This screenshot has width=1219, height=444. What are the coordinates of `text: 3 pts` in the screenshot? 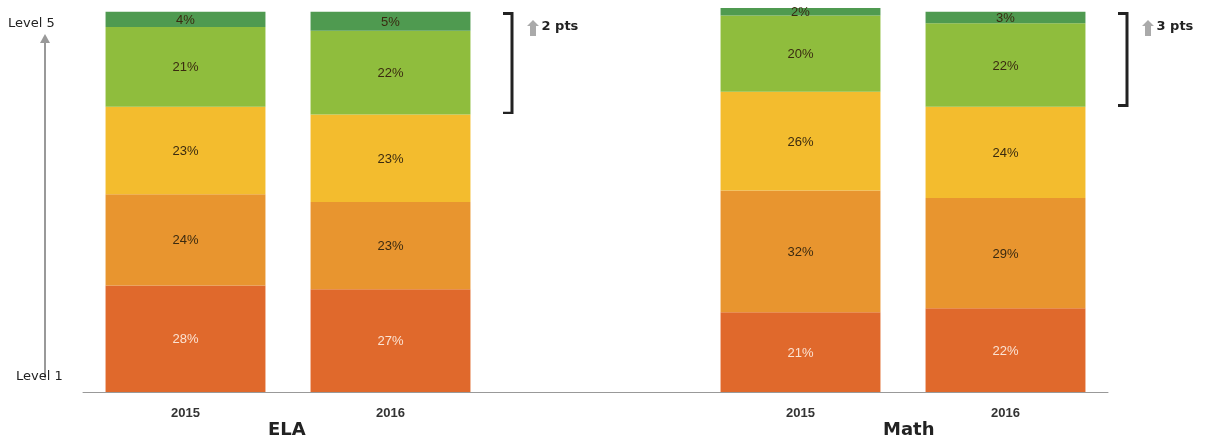 It's located at (1175, 25).